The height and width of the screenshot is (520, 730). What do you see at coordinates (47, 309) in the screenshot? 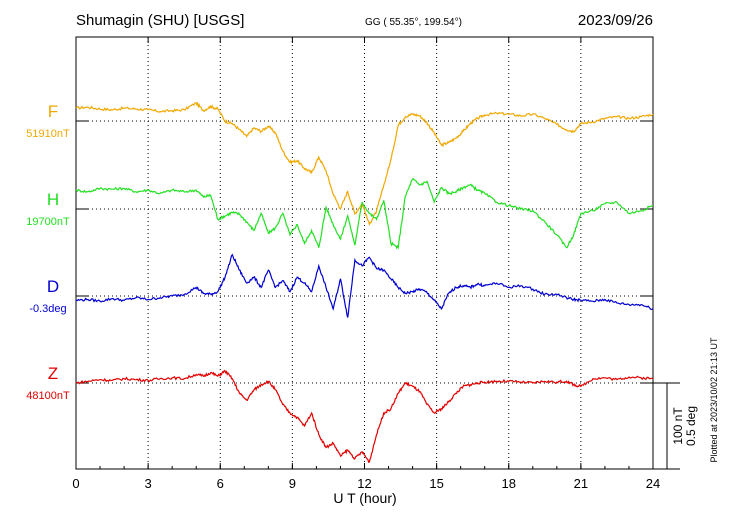
I see `channel-baseline-d: -0.3deg` at bounding box center [47, 309].